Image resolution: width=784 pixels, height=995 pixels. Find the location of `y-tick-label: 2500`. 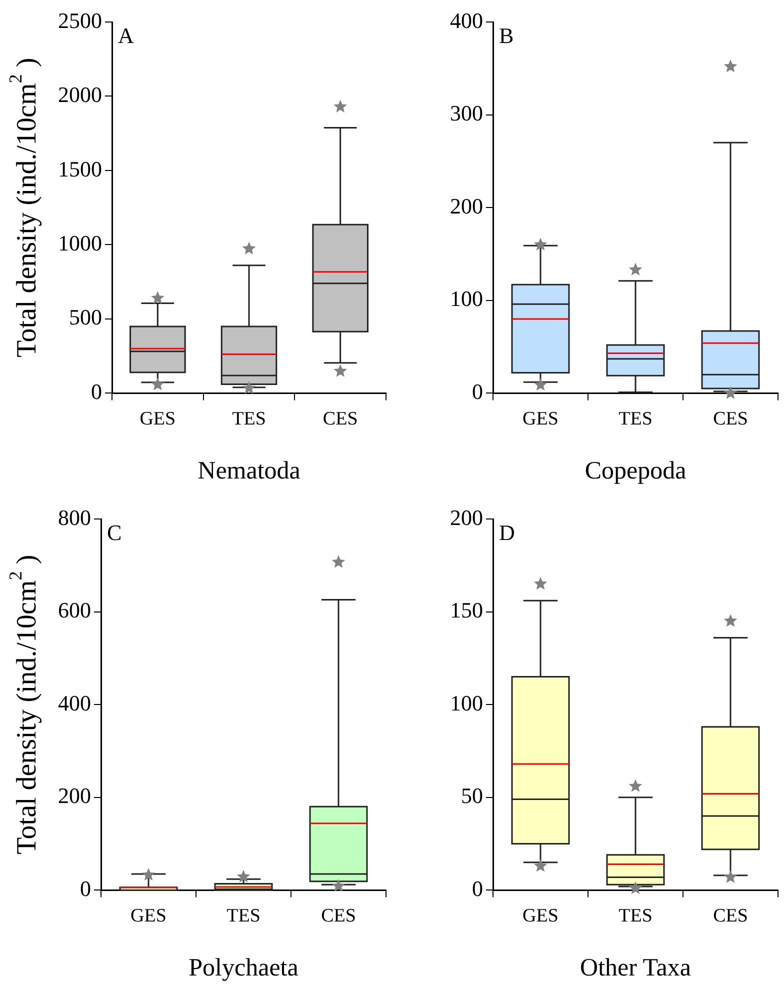

y-tick-label: 2500 is located at coordinates (80, 20).